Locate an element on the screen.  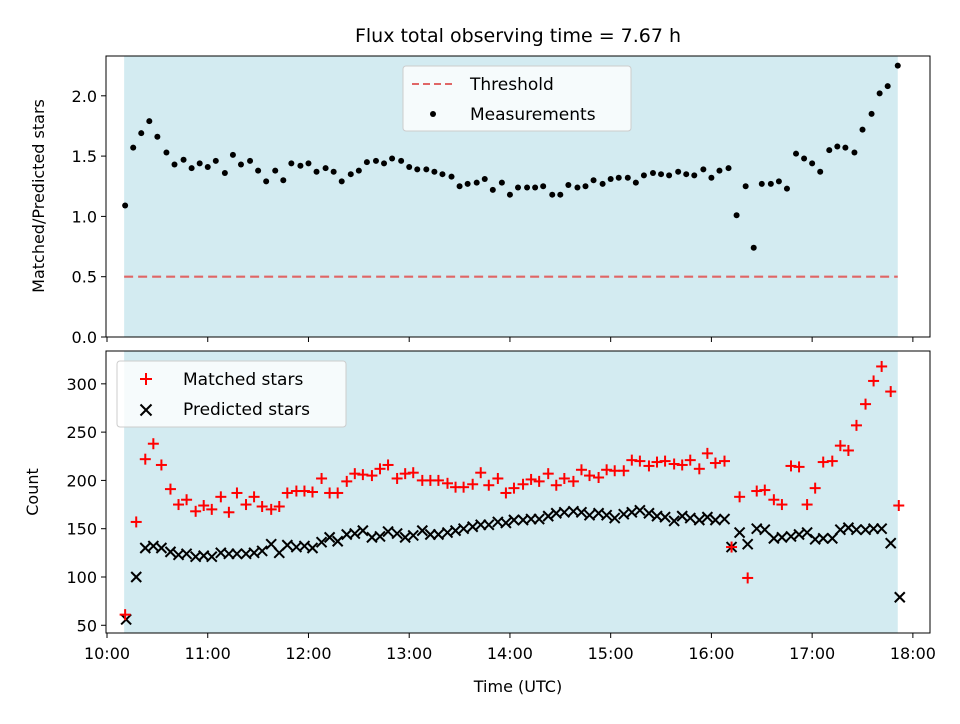
matched-legend-marker is located at coordinates (146, 379).